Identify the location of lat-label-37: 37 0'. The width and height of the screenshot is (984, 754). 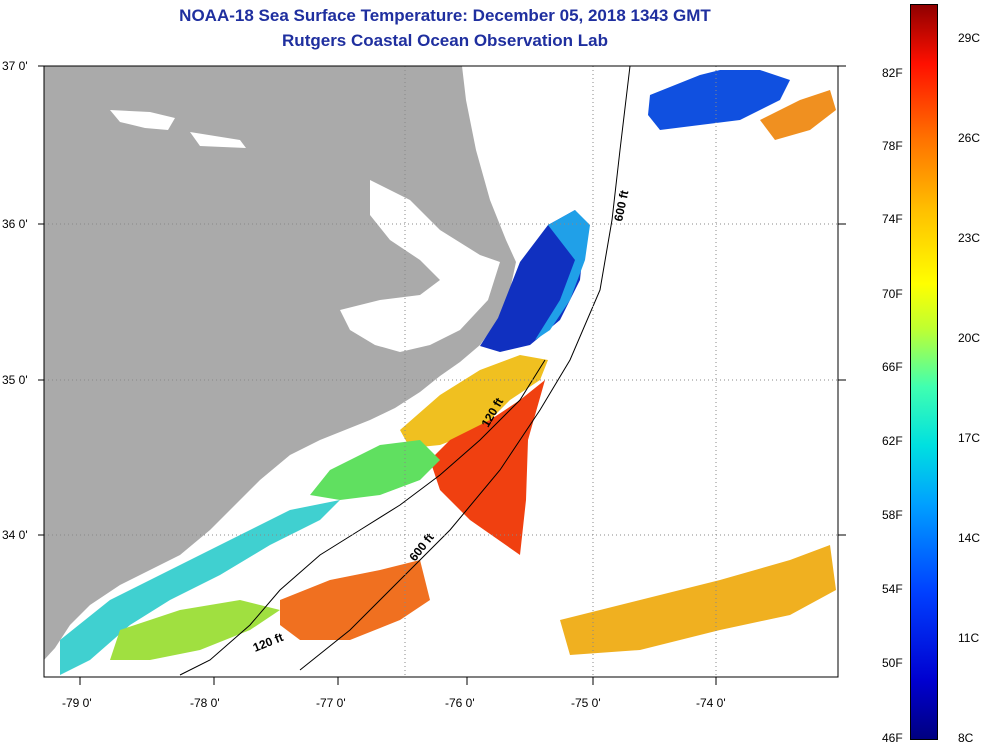
(15, 66).